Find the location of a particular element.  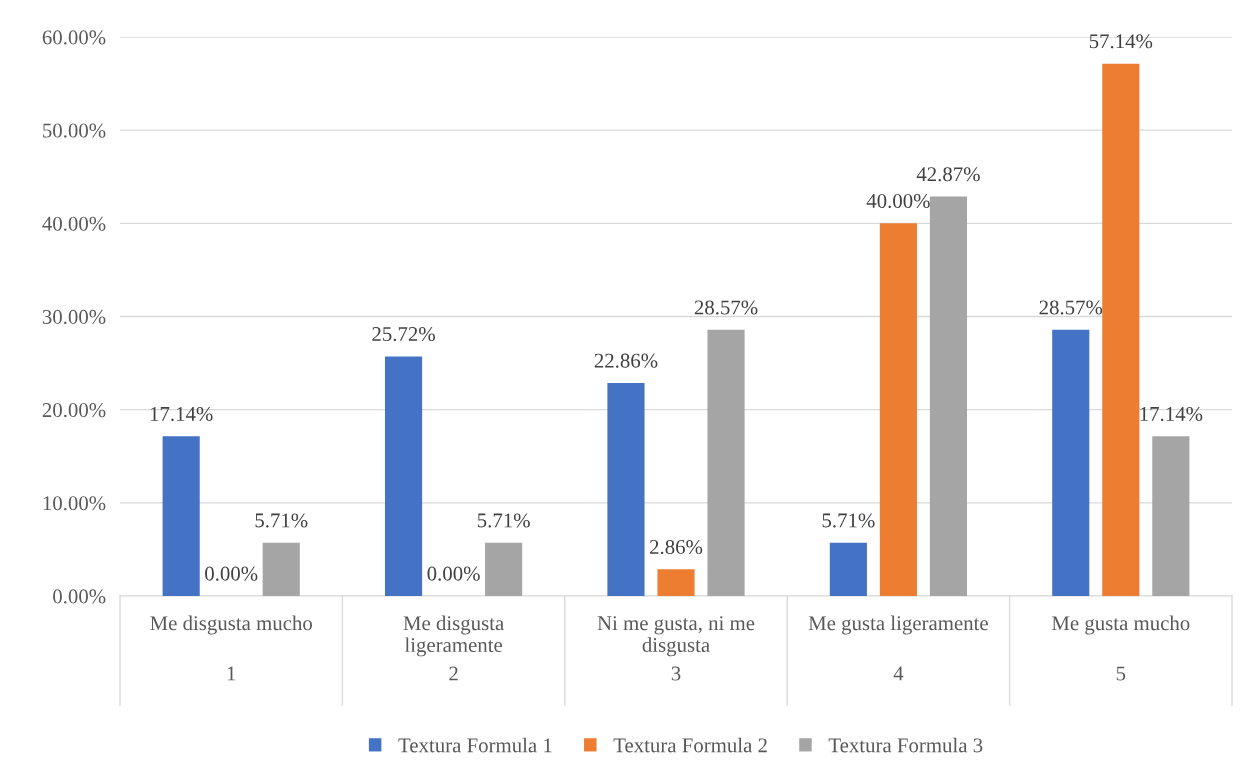

x-tick-label: Me disgusta ligeramente is located at coordinates (453, 636).